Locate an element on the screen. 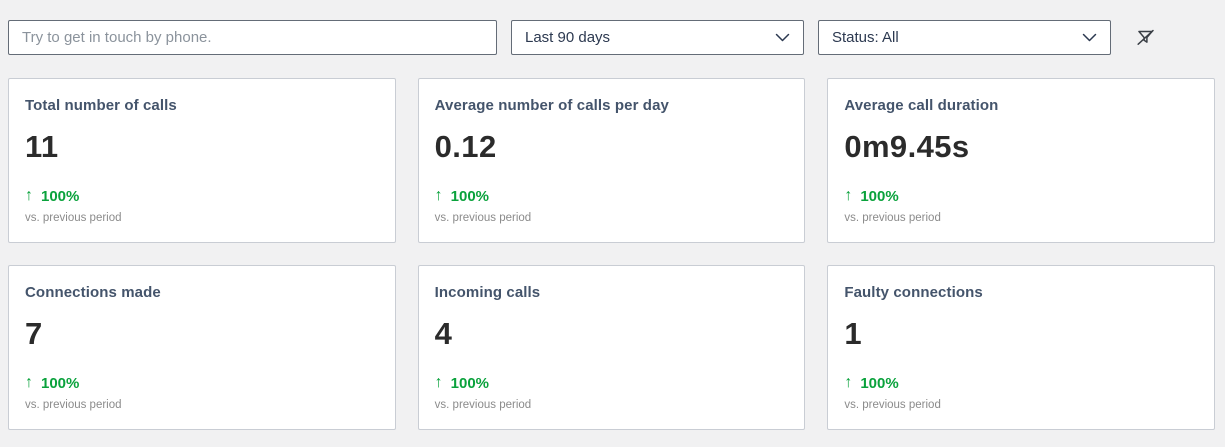 Image resolution: width=1225 pixels, height=447 pixels. card-title: Connections made is located at coordinates (93, 292).